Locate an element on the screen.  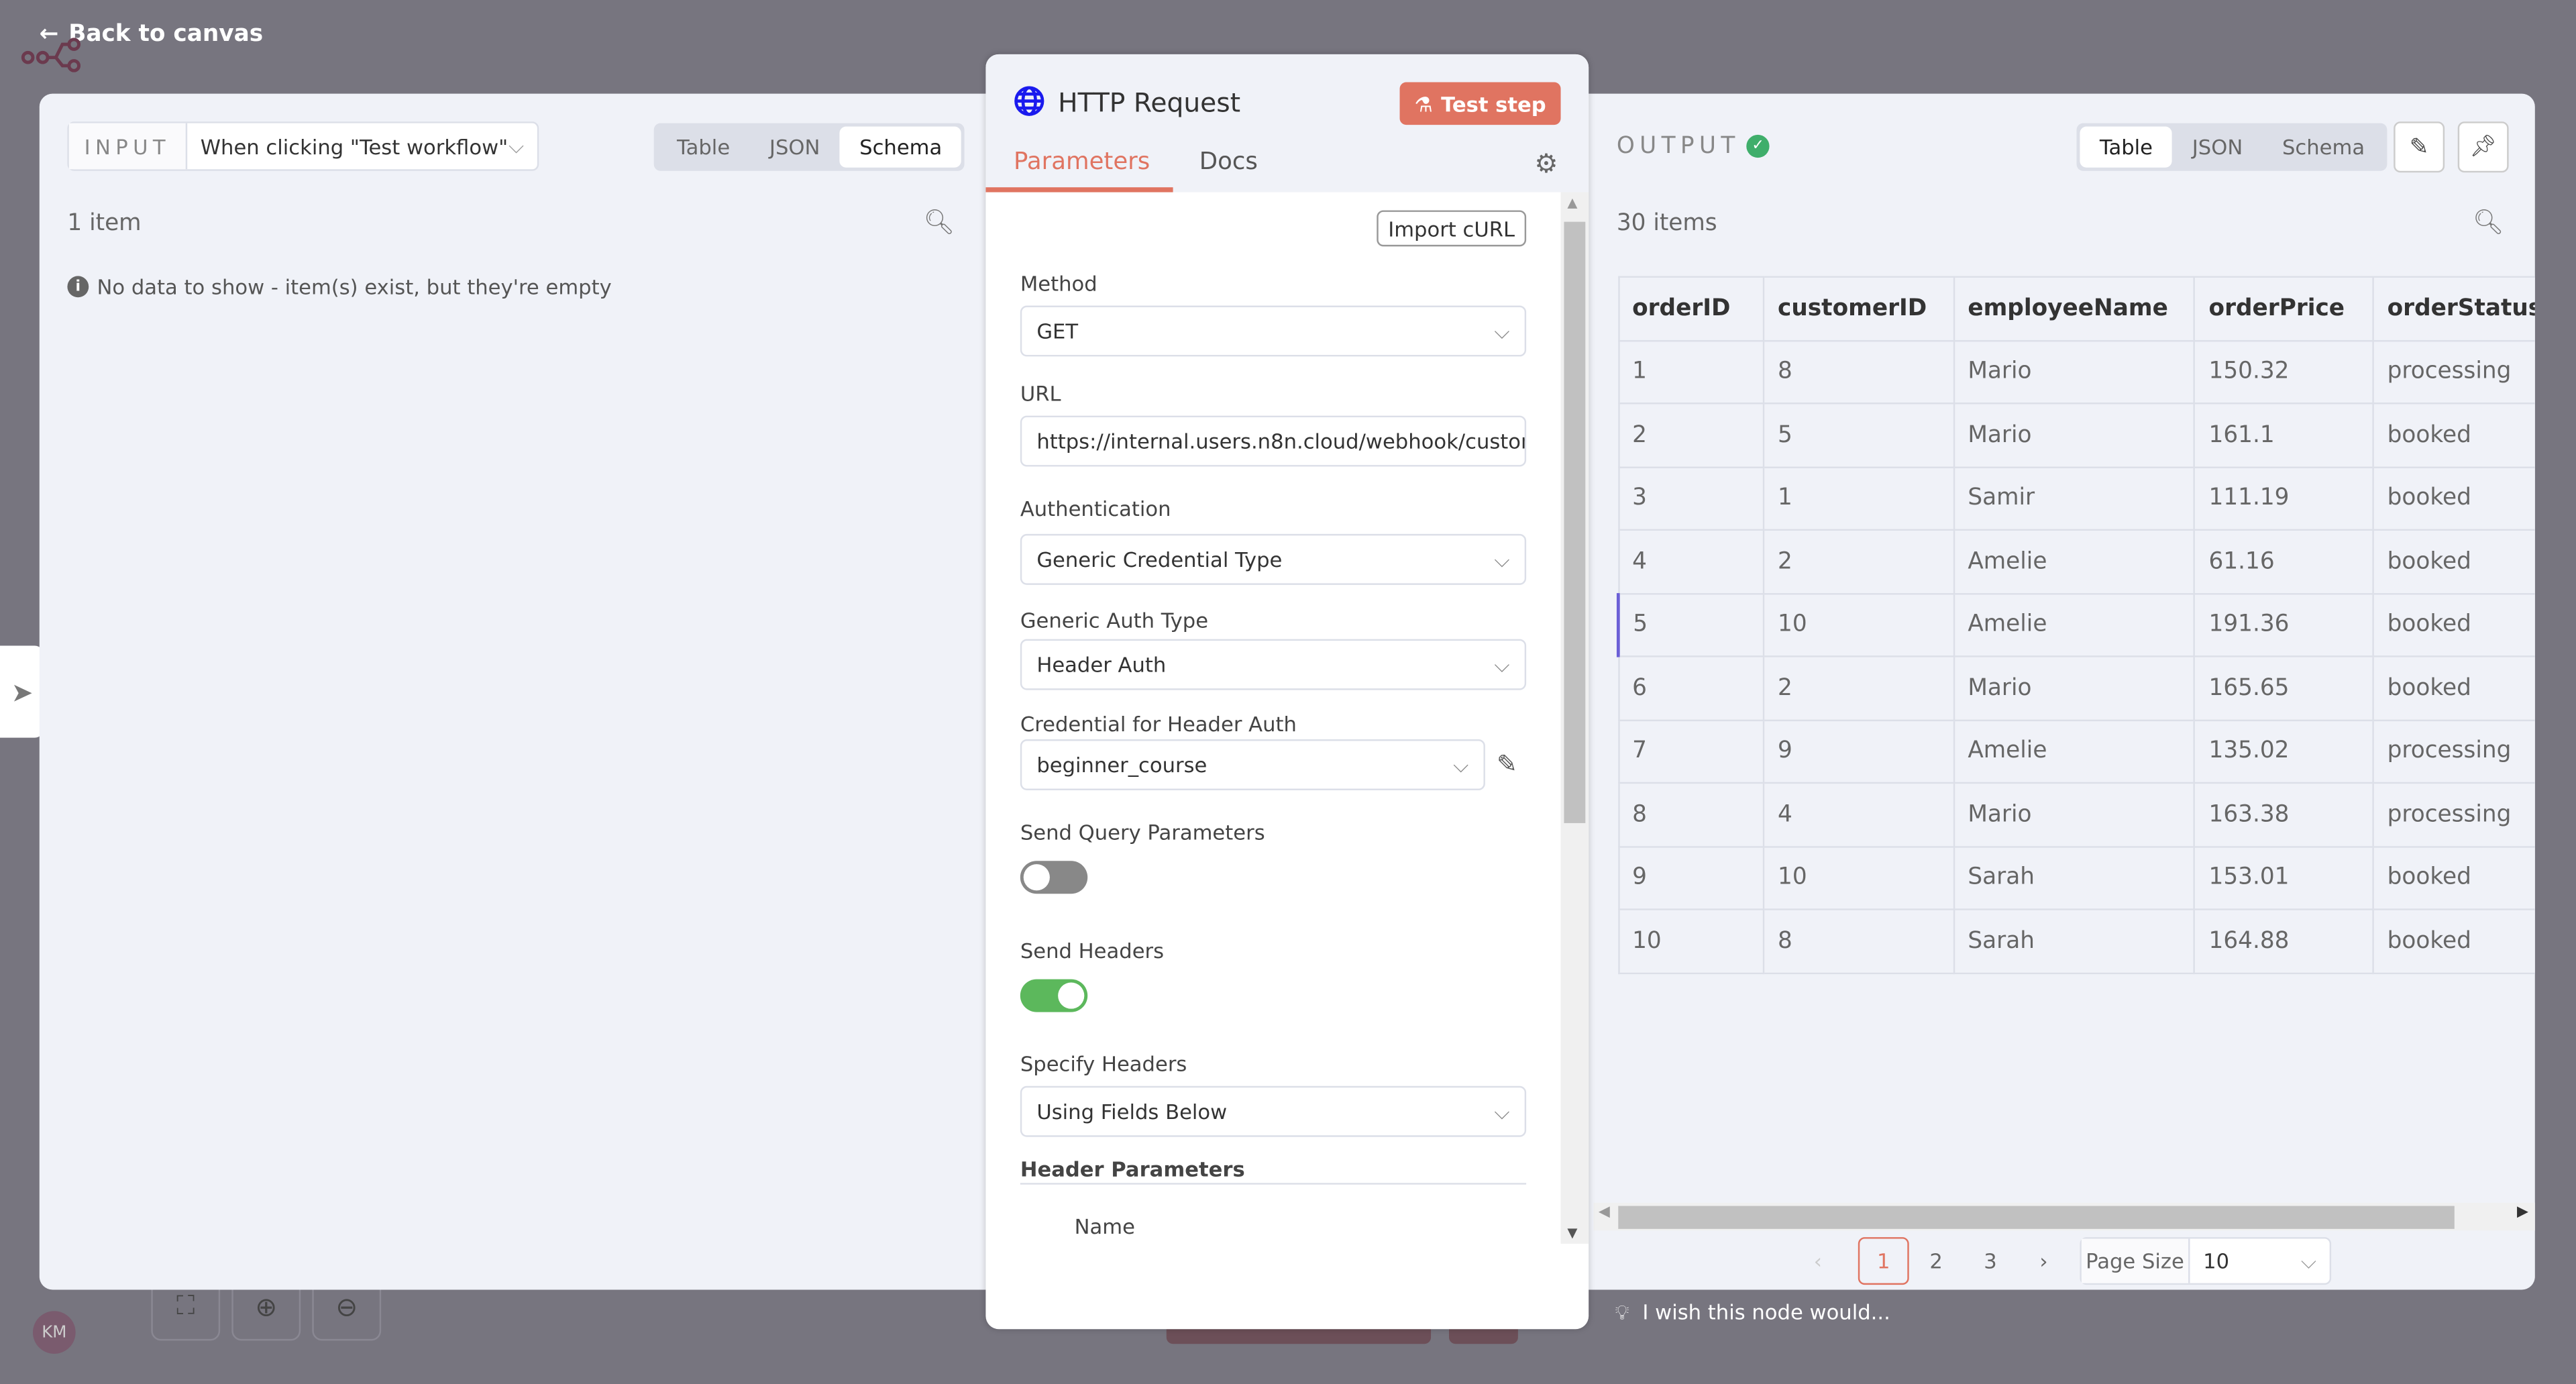
next-page-button: › is located at coordinates (2043, 1260).